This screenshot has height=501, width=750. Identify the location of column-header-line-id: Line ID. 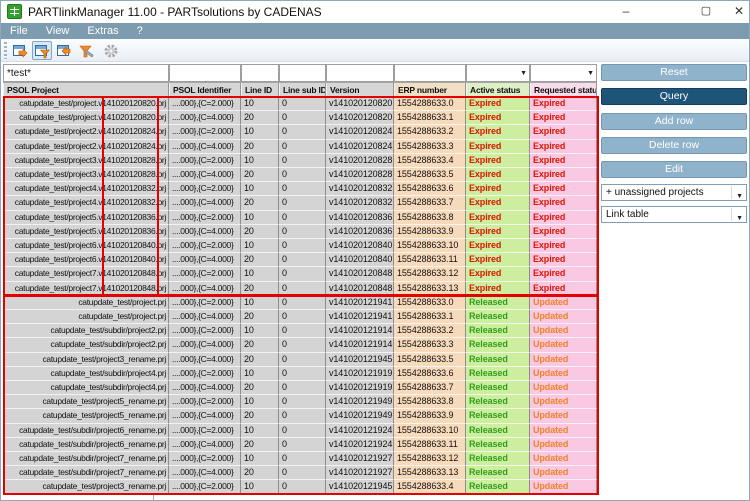
(260, 90).